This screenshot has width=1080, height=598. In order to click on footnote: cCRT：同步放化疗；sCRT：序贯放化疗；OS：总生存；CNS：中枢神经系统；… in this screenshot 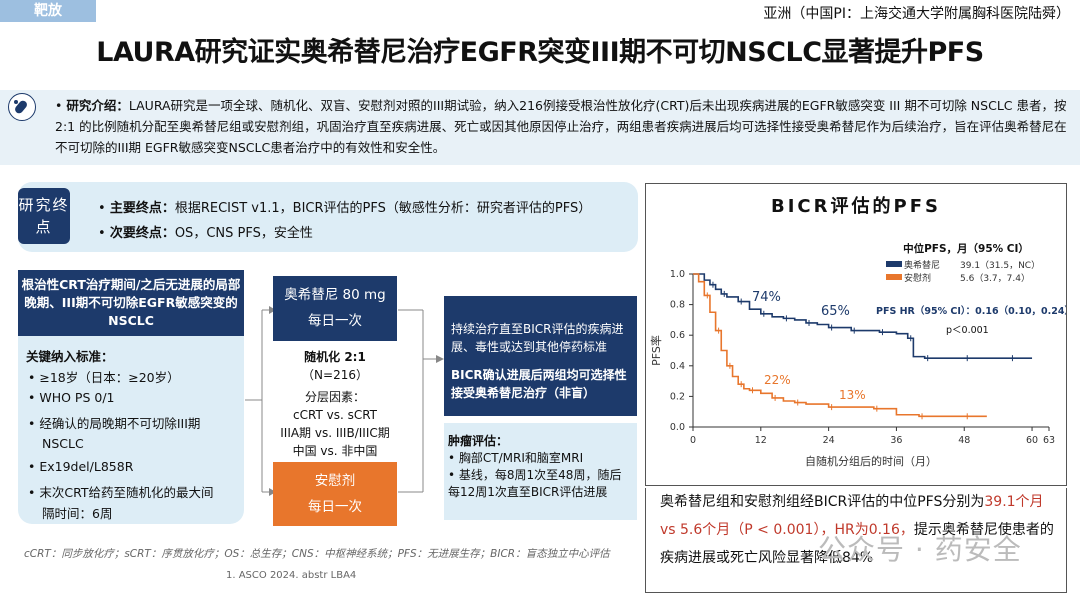, I will do `click(317, 554)`.